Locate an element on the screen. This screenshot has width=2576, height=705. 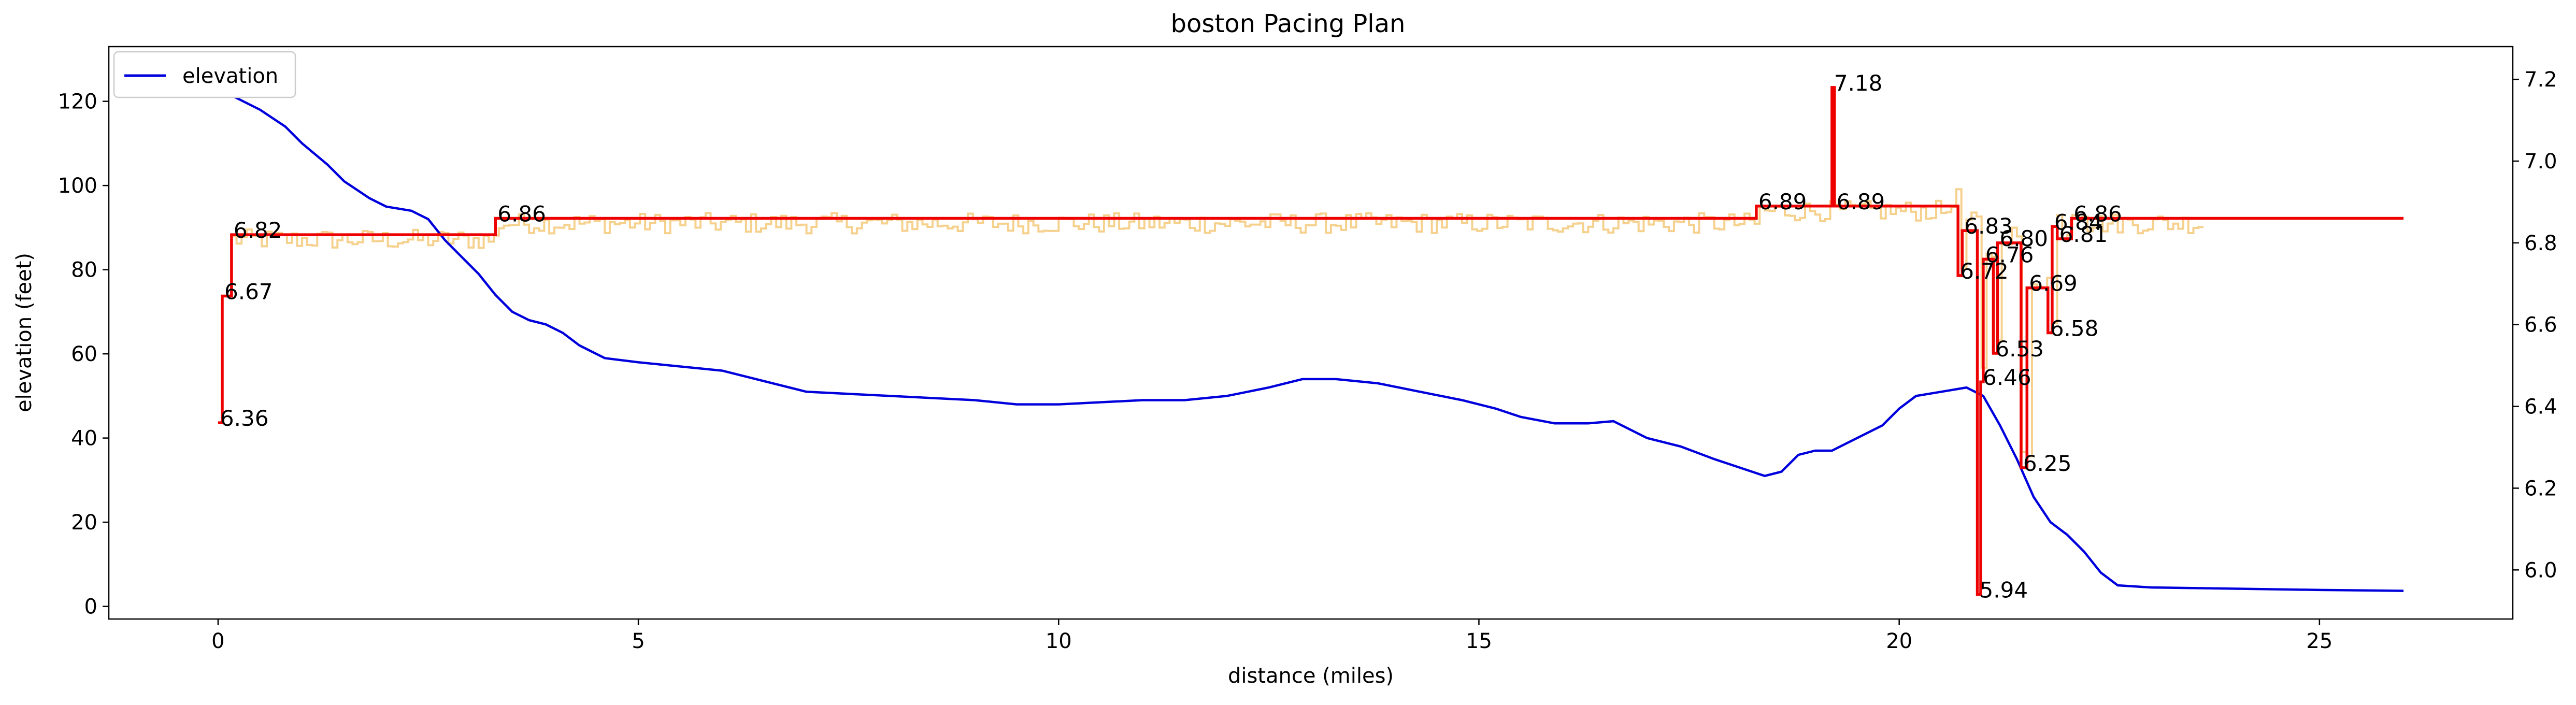
pace-annotation-5: 7.18 is located at coordinates (1859, 83).